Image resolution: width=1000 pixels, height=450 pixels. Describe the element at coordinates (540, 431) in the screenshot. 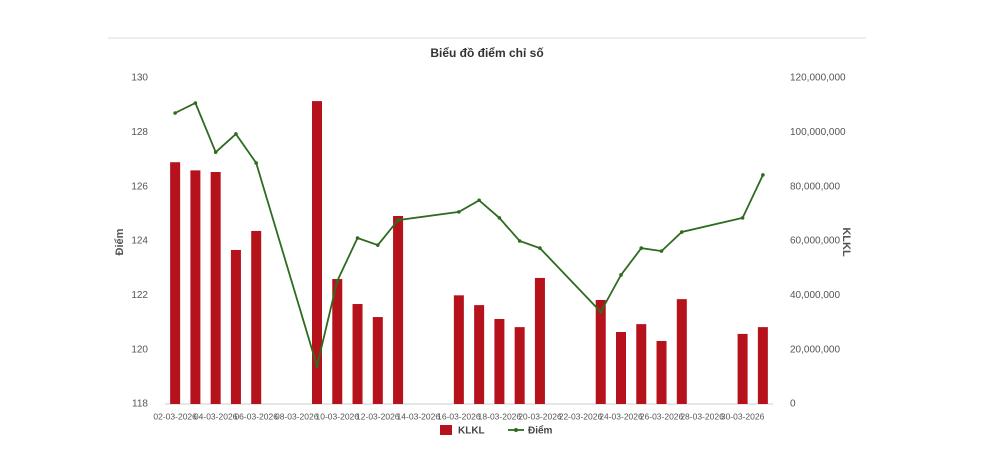

I see `legend-label: Điểm` at that location.